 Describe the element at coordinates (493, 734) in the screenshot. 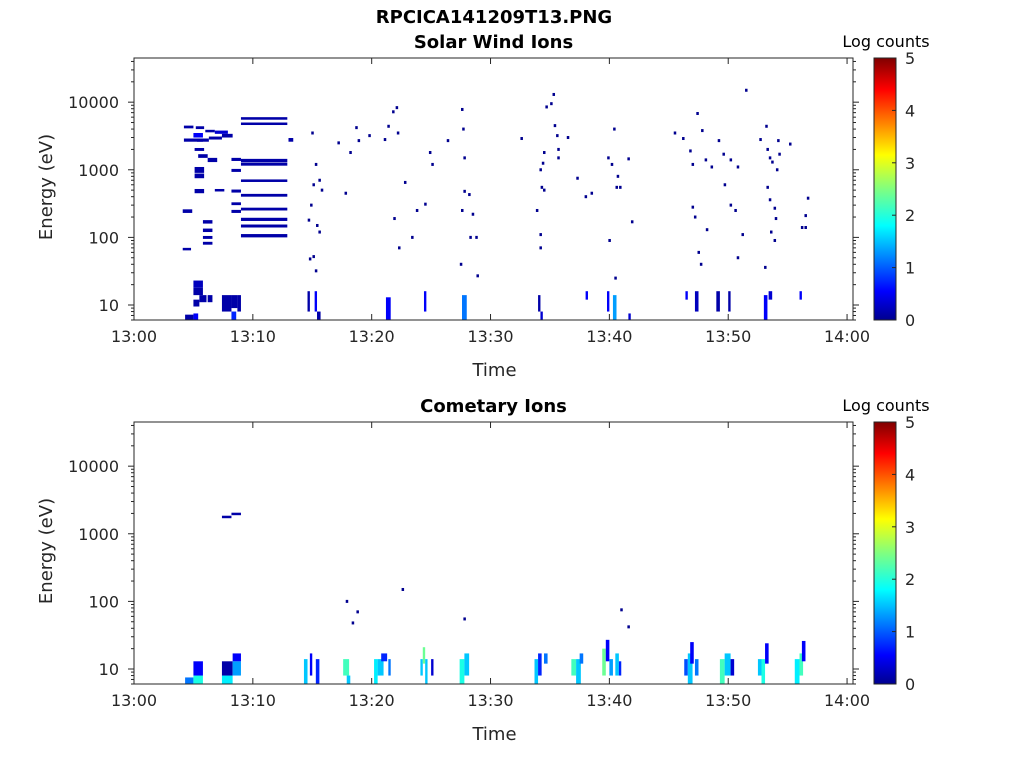

I see `x-axis-label: Time` at that location.